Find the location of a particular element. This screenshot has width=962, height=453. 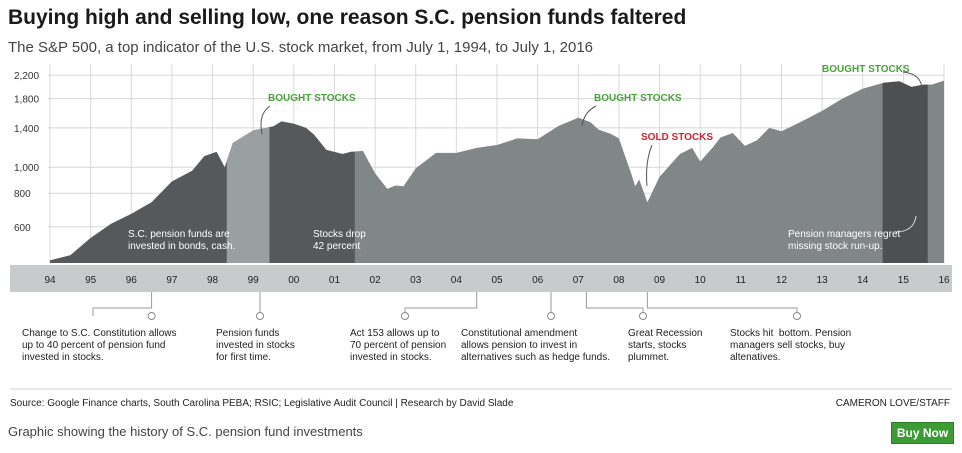

x-tick-label: 12 is located at coordinates (782, 280).